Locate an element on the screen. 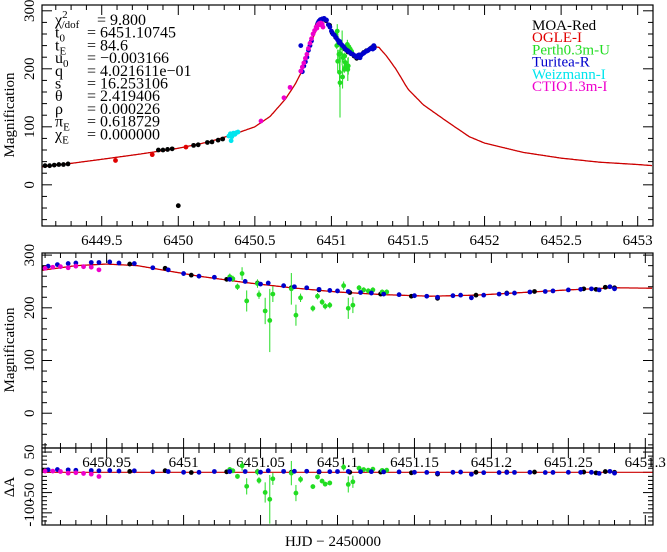 This screenshot has width=667, height=552. series-ogle-i is located at coordinates (151, 153).